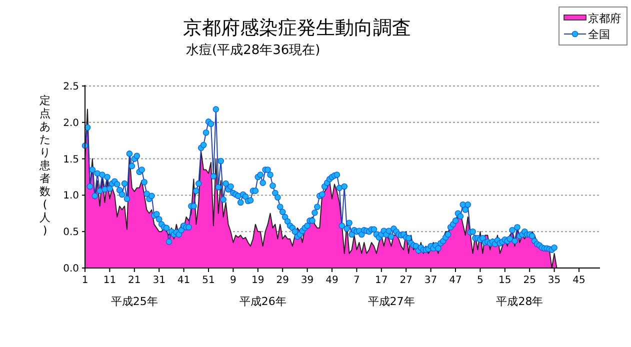 The width and height of the screenshot is (631, 347). Describe the element at coordinates (357, 280) in the screenshot. I see `x-tick-label: 7` at that location.